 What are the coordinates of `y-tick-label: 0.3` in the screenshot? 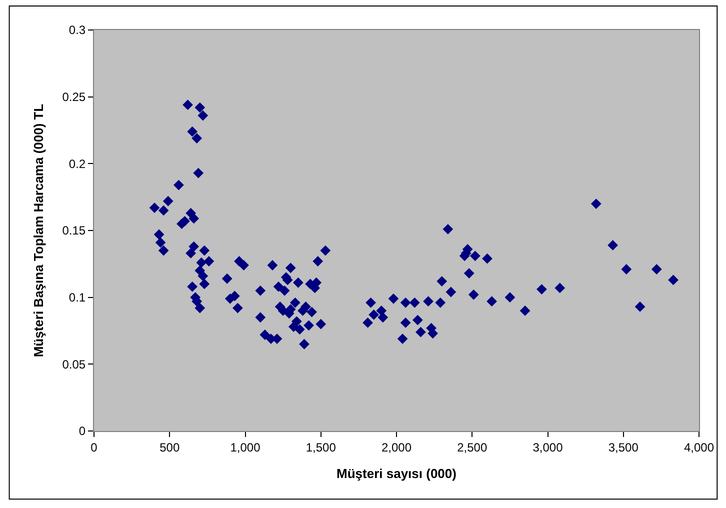 It's located at (77, 30).